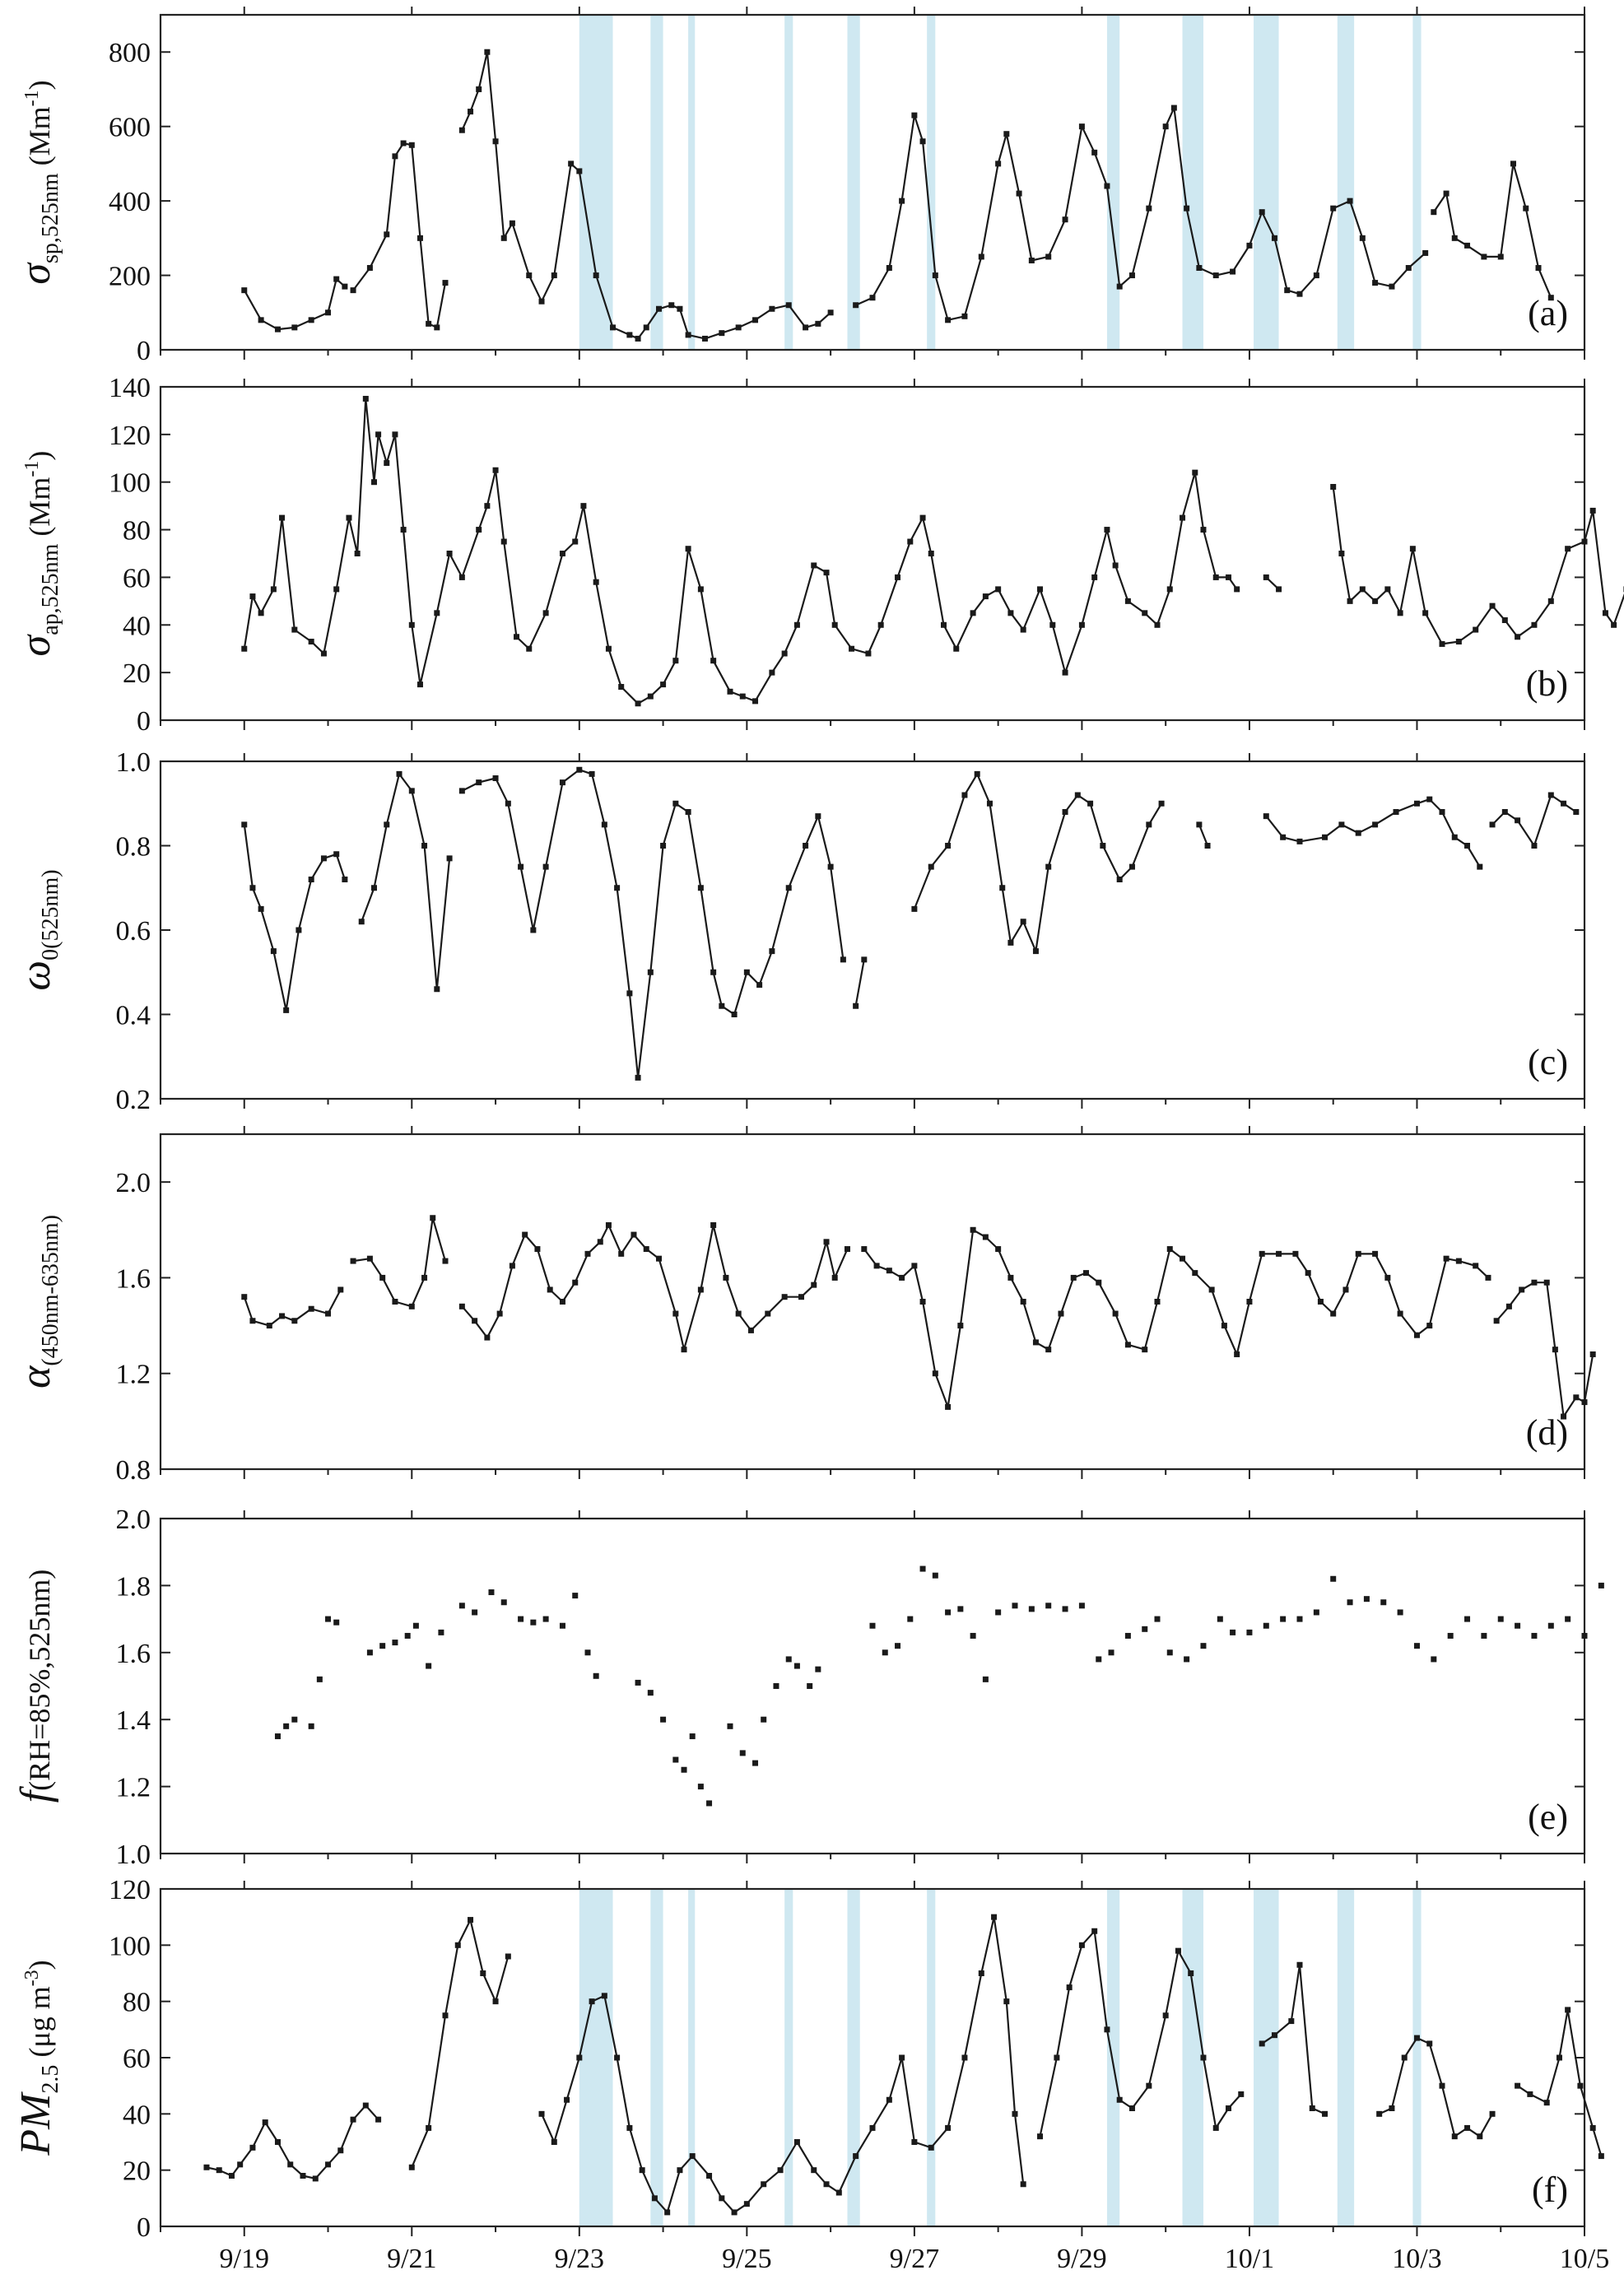 Image resolution: width=1624 pixels, height=2284 pixels. I want to click on y-tick-label: 1.0, so click(133, 762).